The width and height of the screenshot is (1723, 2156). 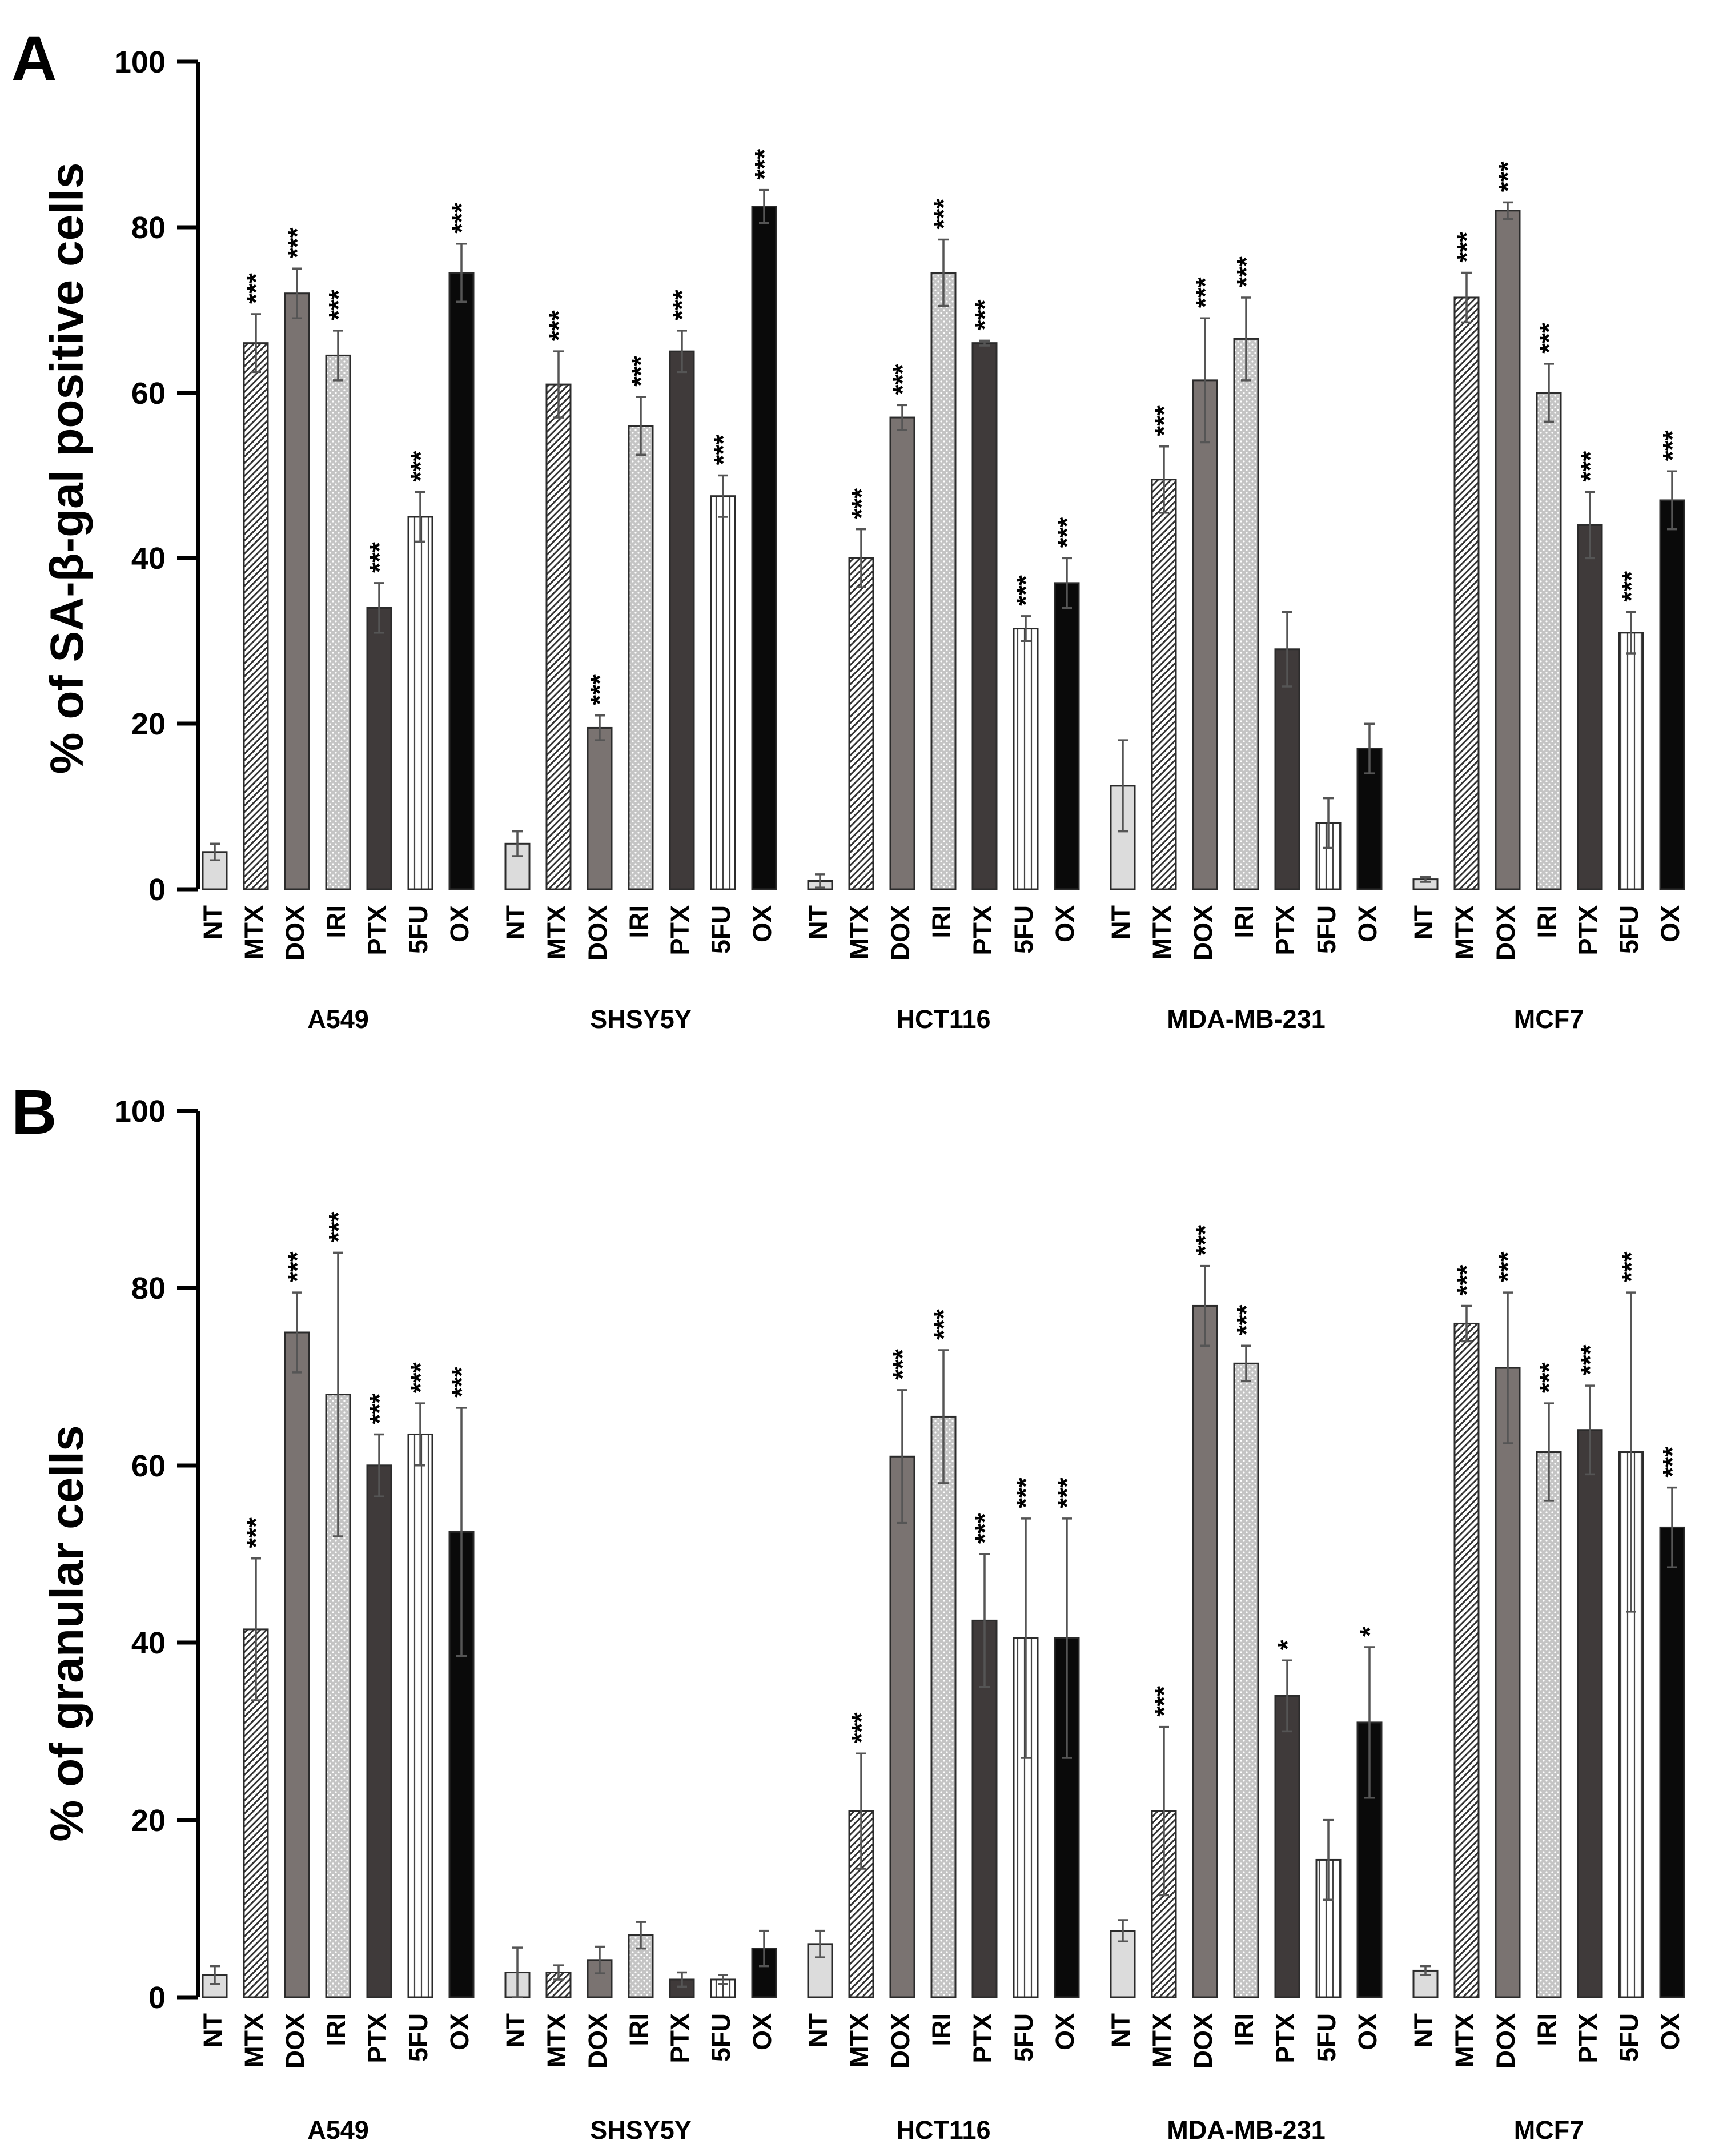 What do you see at coordinates (1205, 1305) in the screenshot?
I see `error-bar-MDA-MB-231-DOX` at bounding box center [1205, 1305].